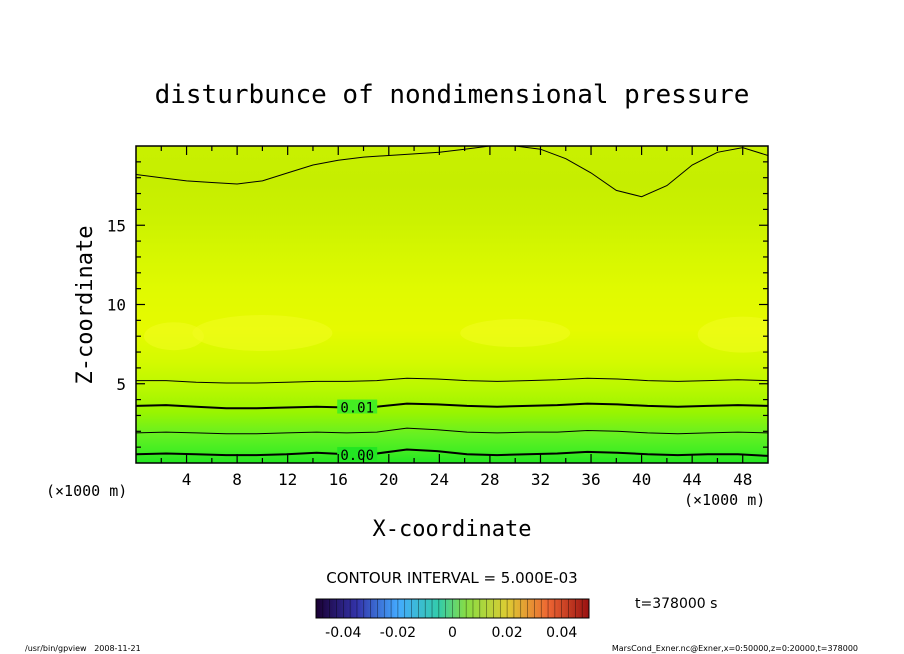 The height and width of the screenshot is (654, 904). I want to click on contour-labels: 0.01 0.00, so click(357, 431).